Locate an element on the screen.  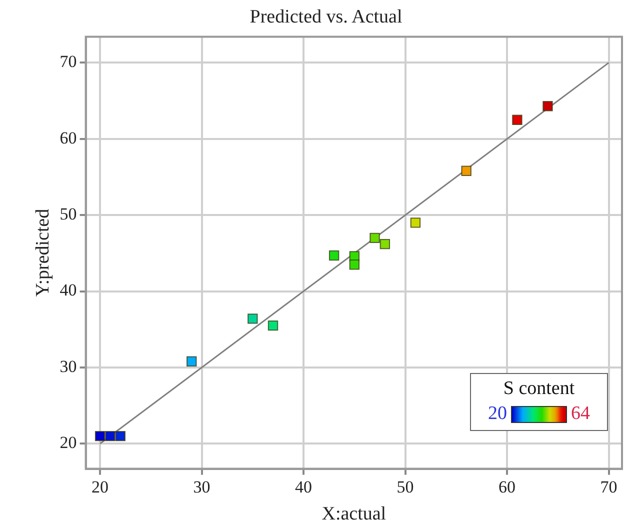
y-tick-label: 40 is located at coordinates (68, 290).